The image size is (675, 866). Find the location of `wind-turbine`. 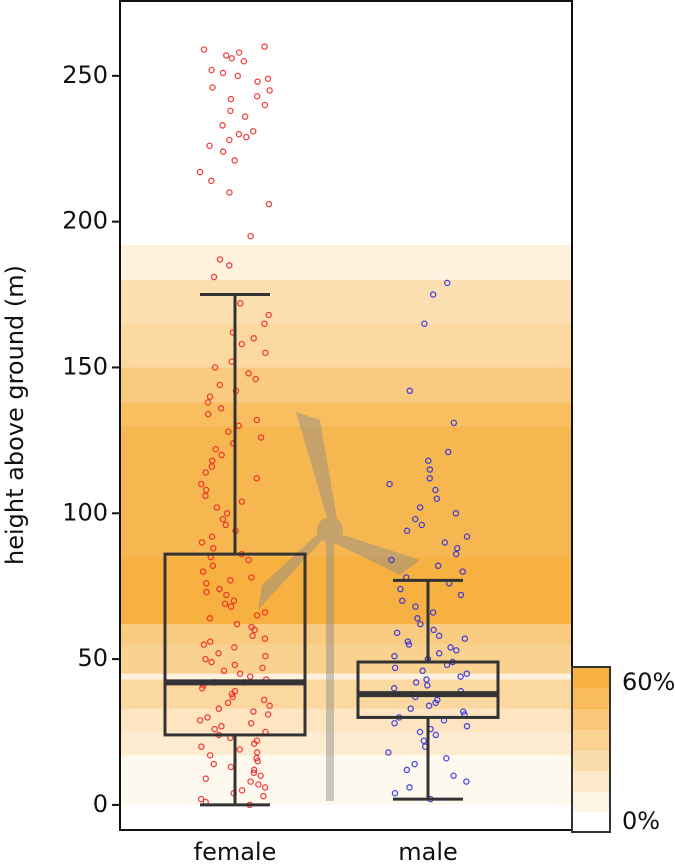

wind-turbine is located at coordinates (339, 606).